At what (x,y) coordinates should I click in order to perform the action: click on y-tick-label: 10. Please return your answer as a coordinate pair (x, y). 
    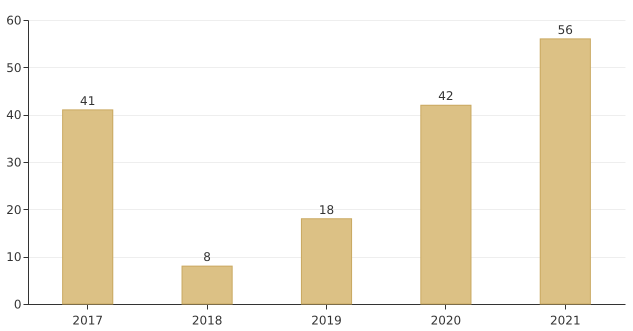
    Looking at the image, I should click on (14, 257).